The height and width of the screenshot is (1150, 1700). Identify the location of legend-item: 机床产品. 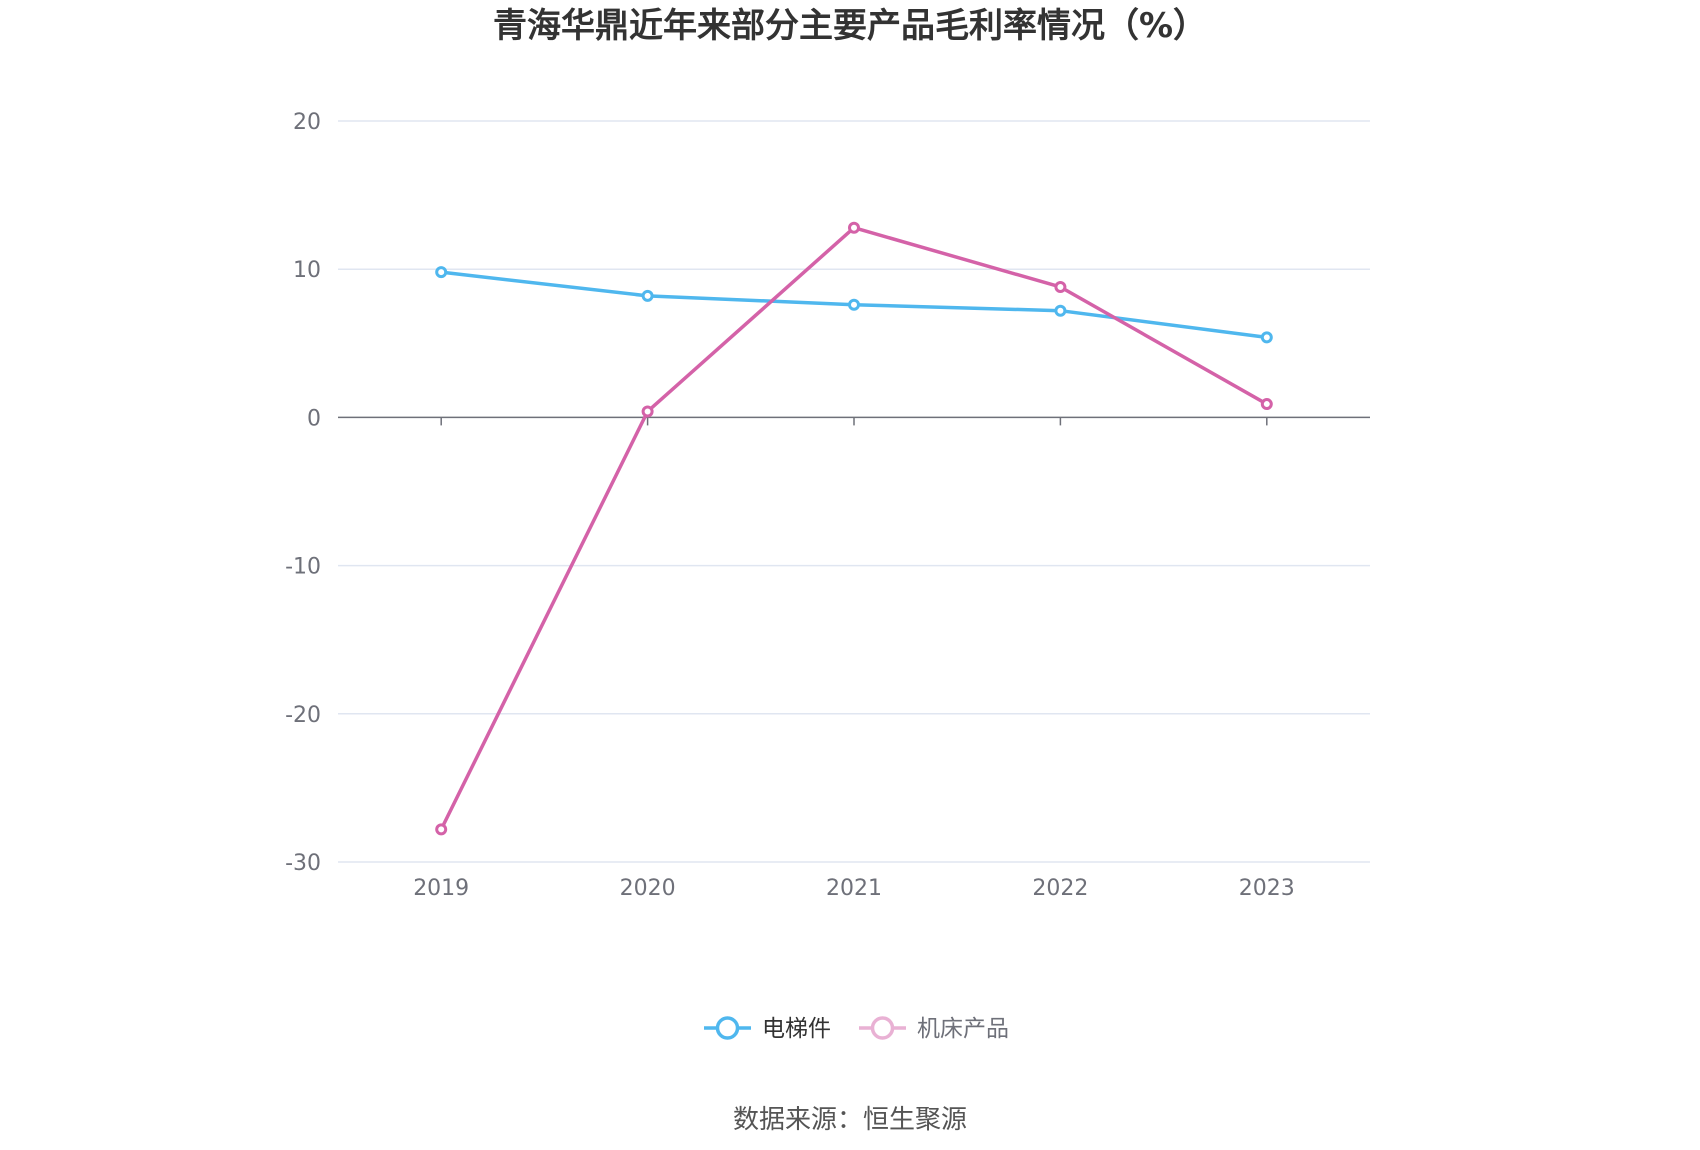
(934, 1029).